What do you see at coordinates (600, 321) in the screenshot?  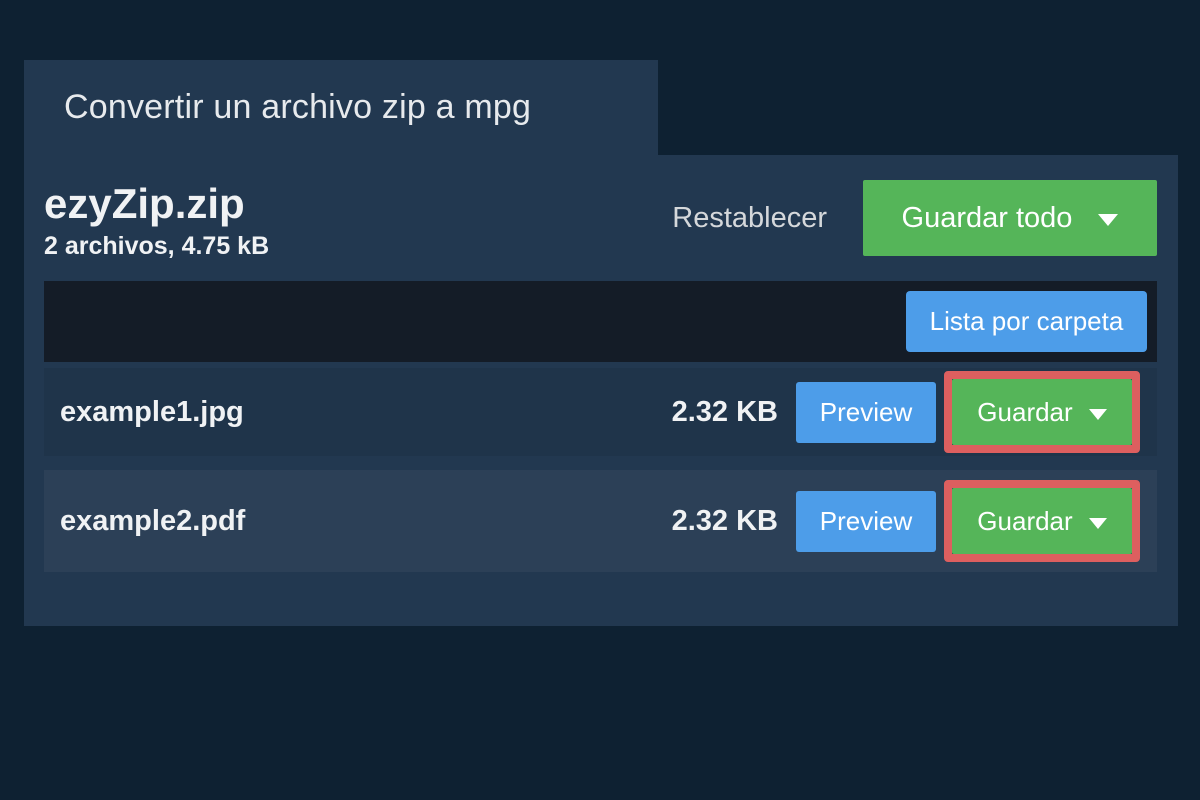 I see `toolbar: Lista por carpeta` at bounding box center [600, 321].